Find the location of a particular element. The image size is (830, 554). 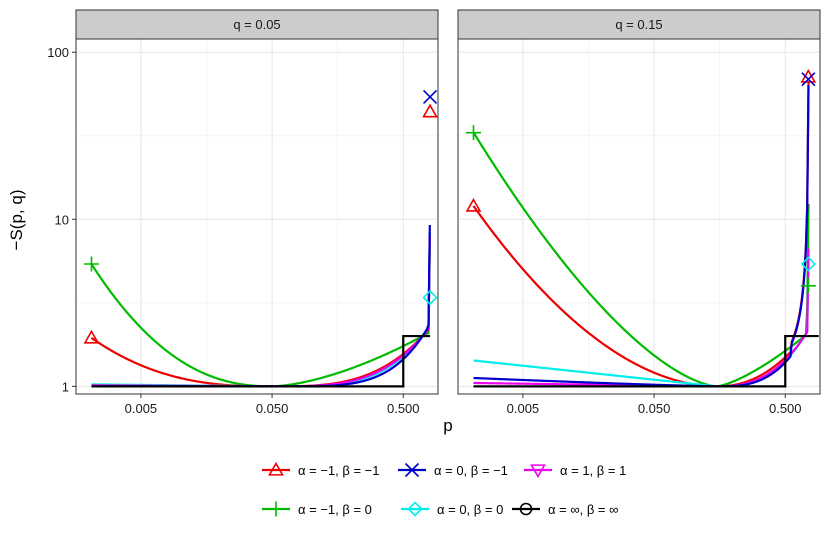

legend-item-a0_b-1: α = 0, β = −1 is located at coordinates (453, 470).